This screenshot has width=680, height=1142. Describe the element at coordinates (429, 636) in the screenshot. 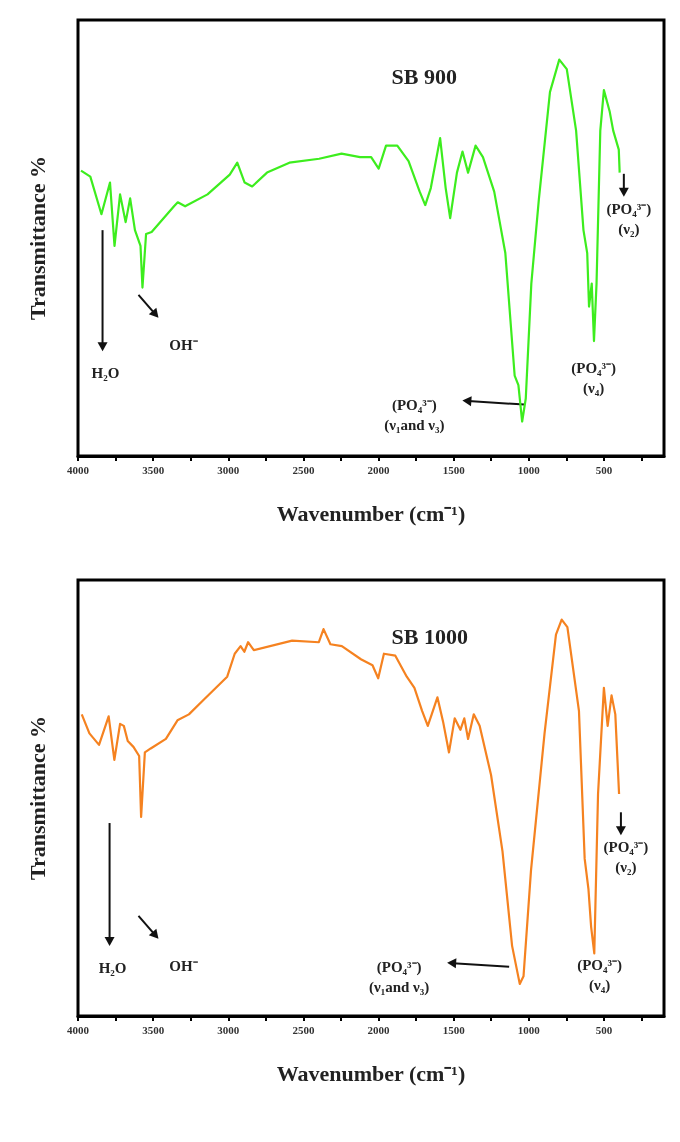

I see `chart-title: SB 1000` at that location.